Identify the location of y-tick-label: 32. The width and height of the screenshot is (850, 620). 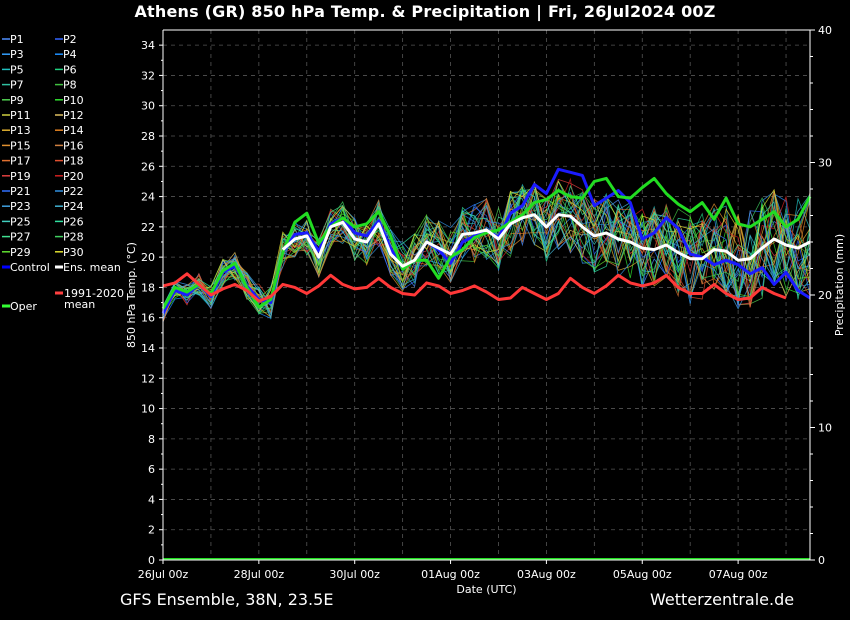
(148, 75).